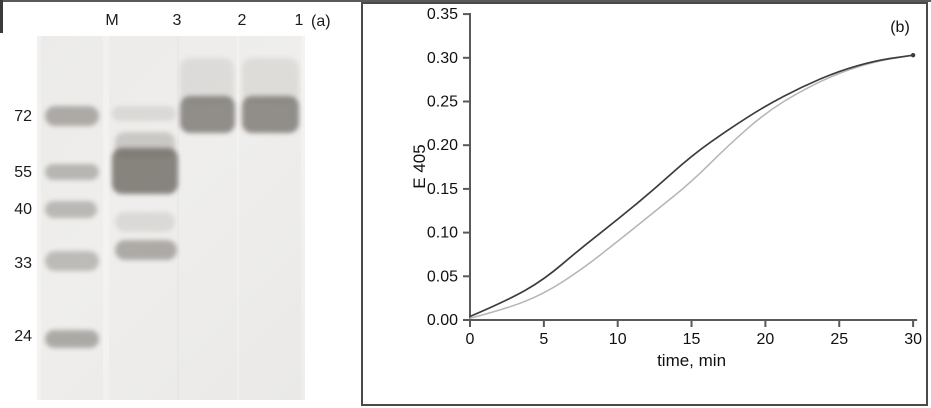 This screenshot has width=931, height=408. What do you see at coordinates (442, 14) in the screenshot?
I see `y-tick-label: 0.35` at bounding box center [442, 14].